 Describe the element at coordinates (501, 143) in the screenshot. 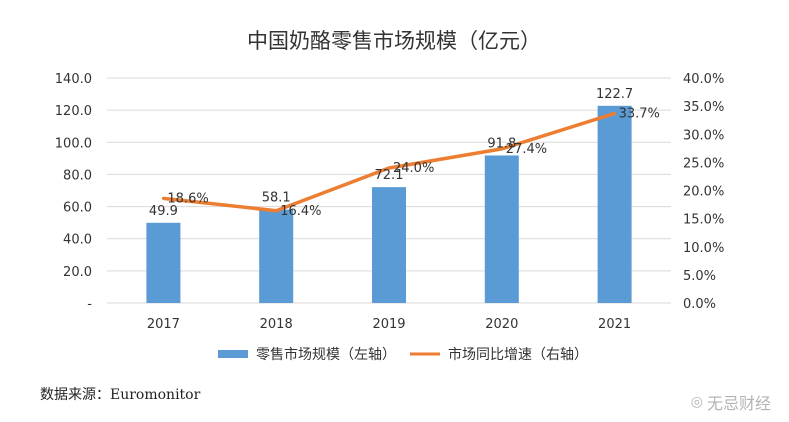

I see `bar-data-label: 91.8` at that location.